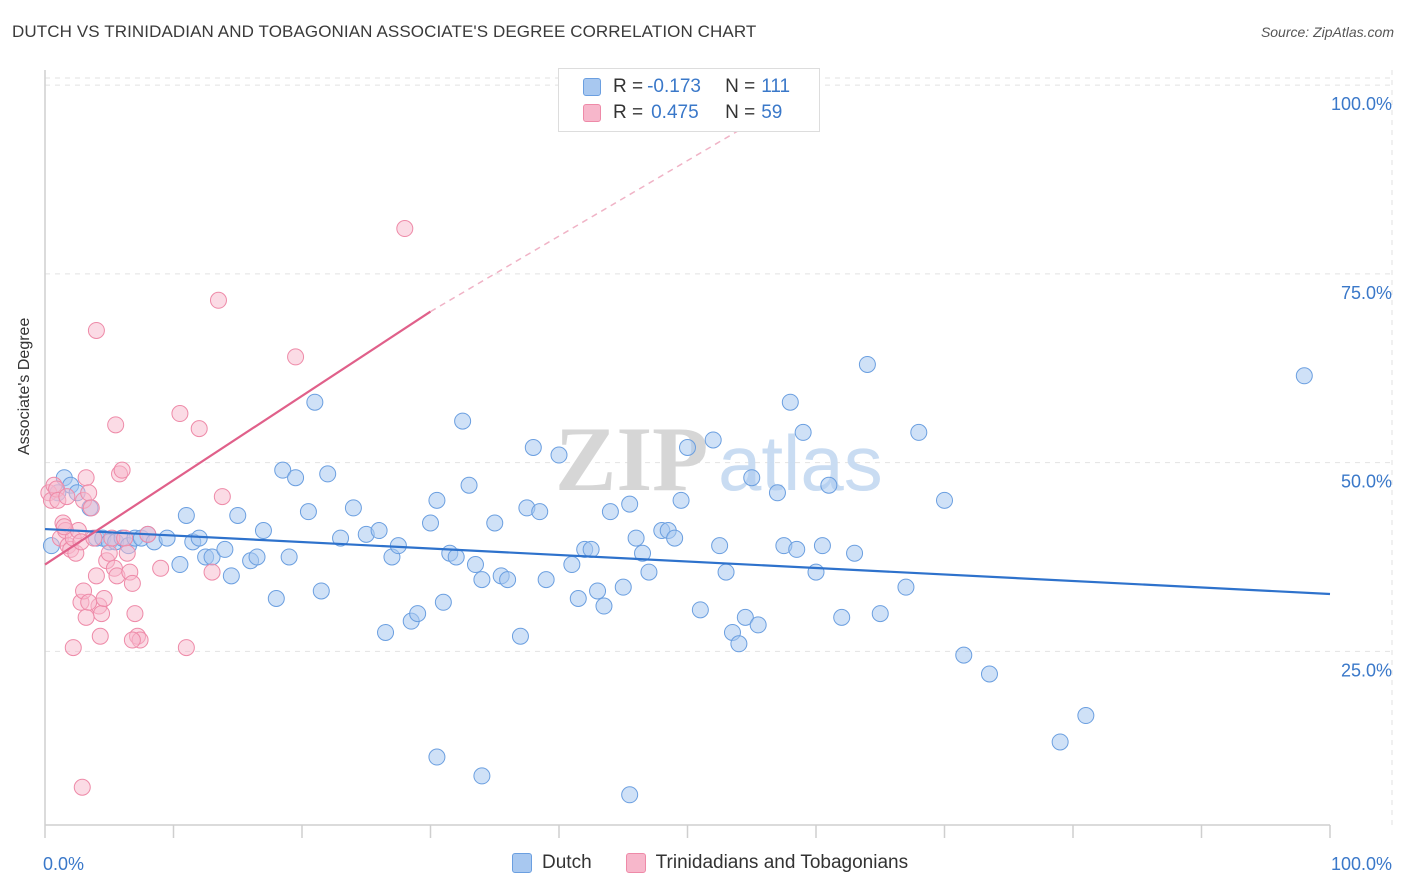 The height and width of the screenshot is (892, 1406). Describe the element at coordinates (772, 112) in the screenshot. I see `legend-n-value: 59` at that location.